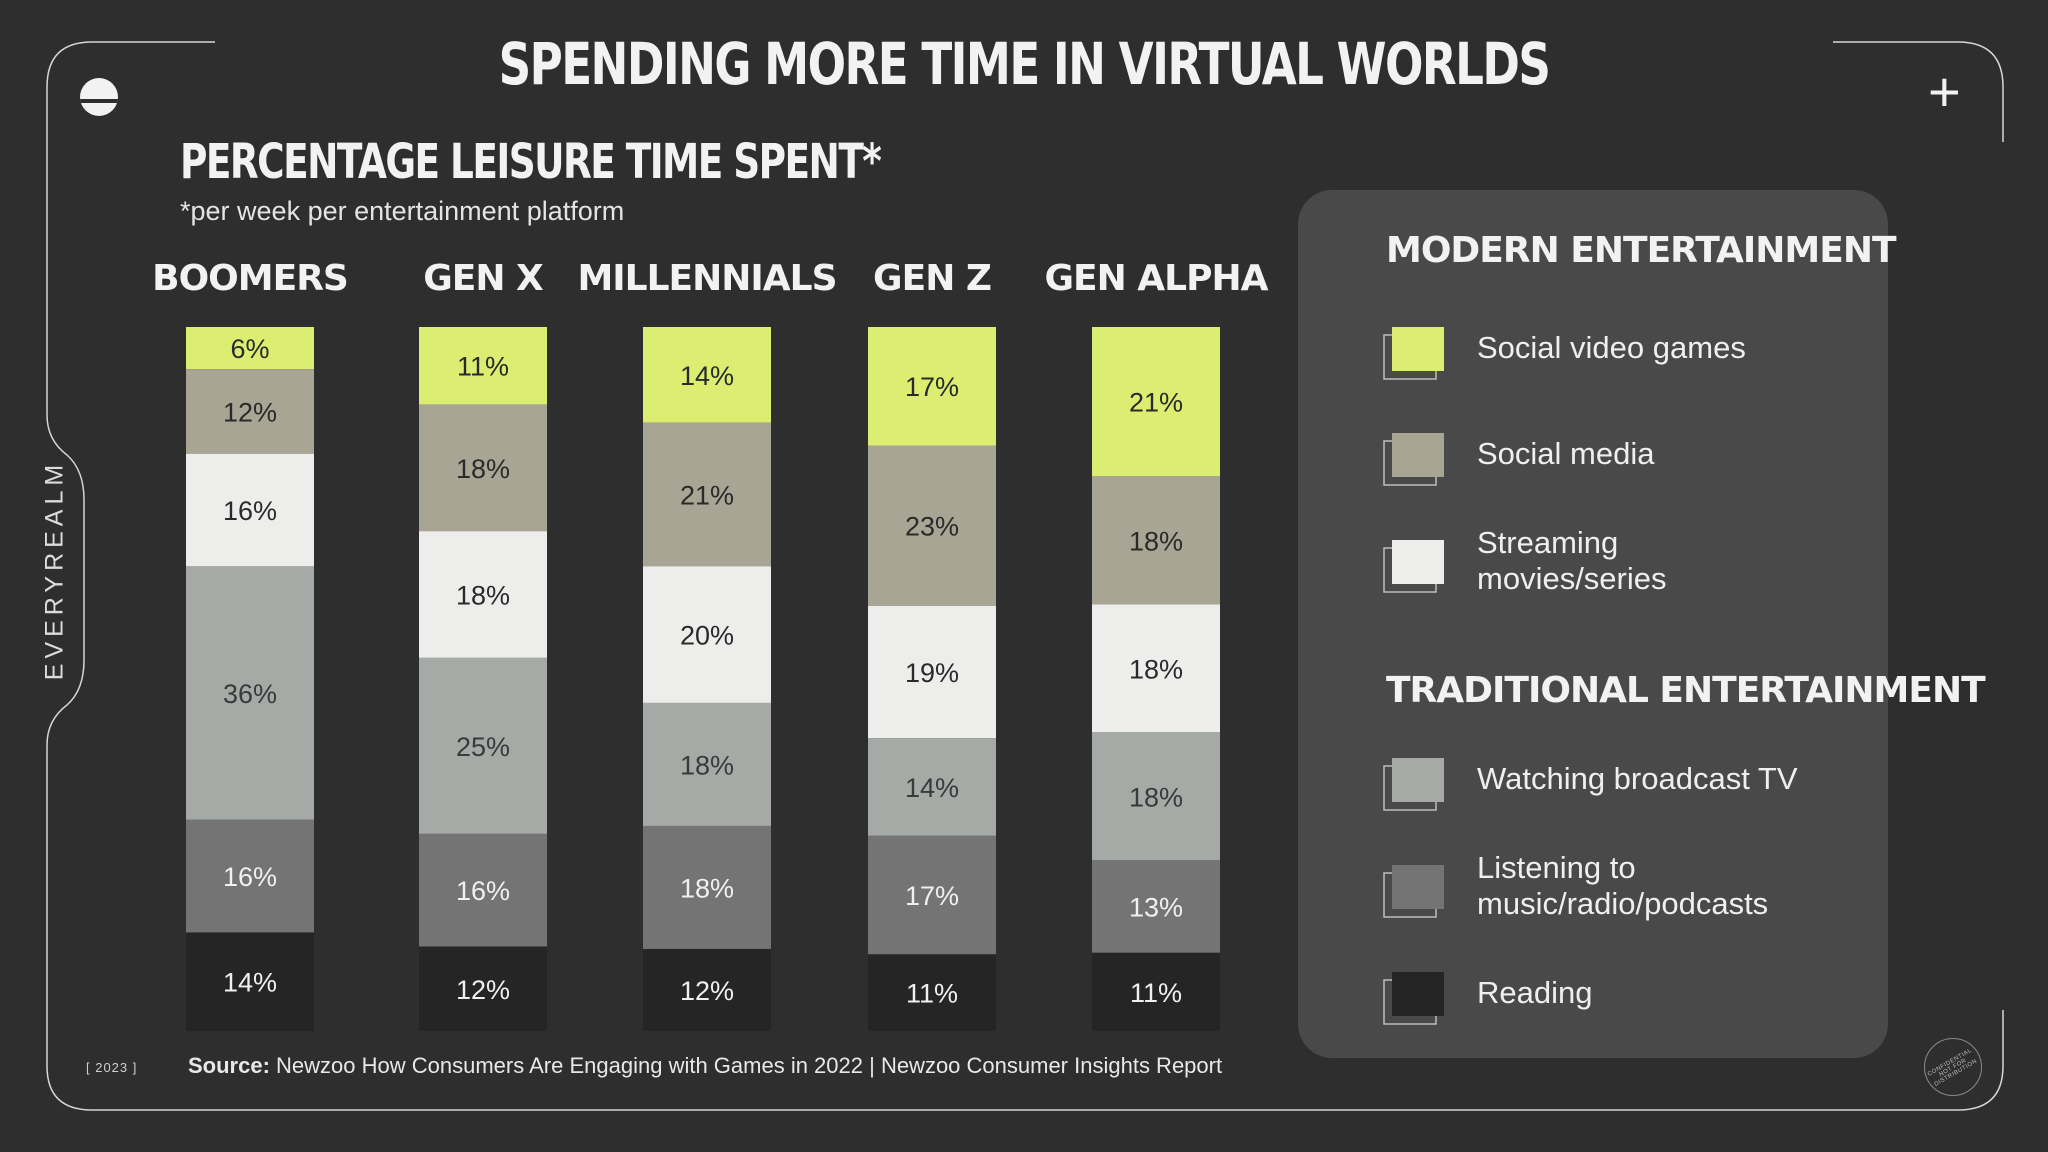 The image size is (2048, 1152). I want to click on source-label: Source:, so click(229, 1065).